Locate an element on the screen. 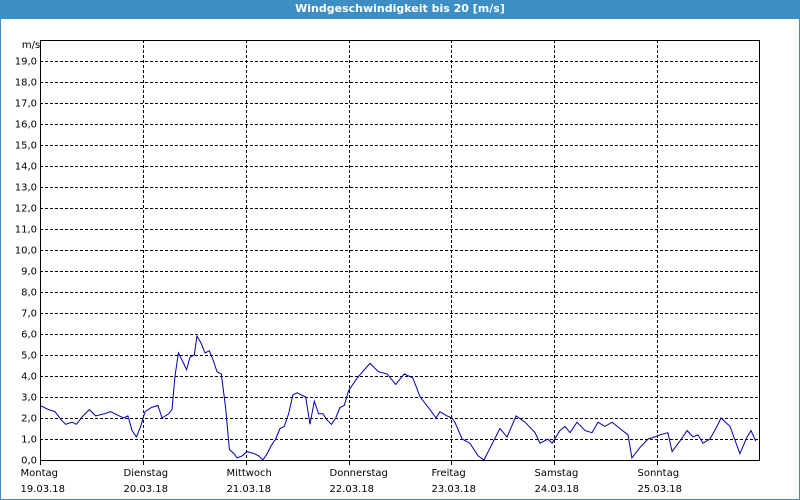 This screenshot has width=800, height=500. y-tick-label: 19,0 is located at coordinates (26, 62).